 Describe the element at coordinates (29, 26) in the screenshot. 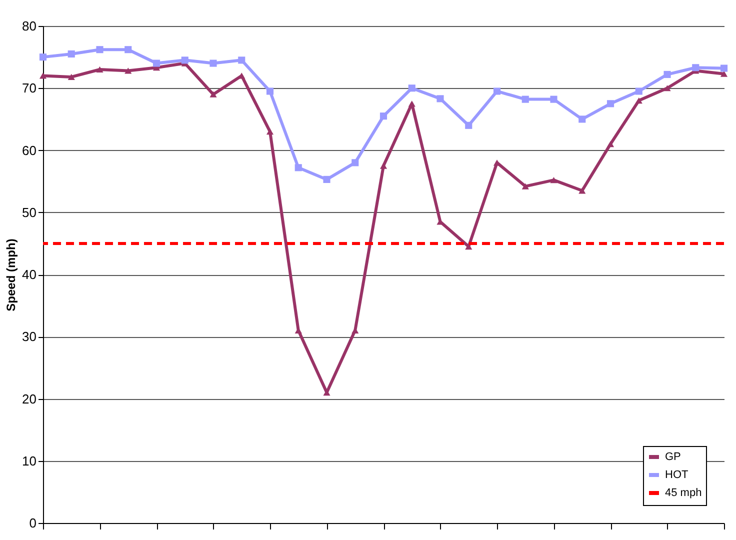

I see `y-tick-label: 80` at that location.